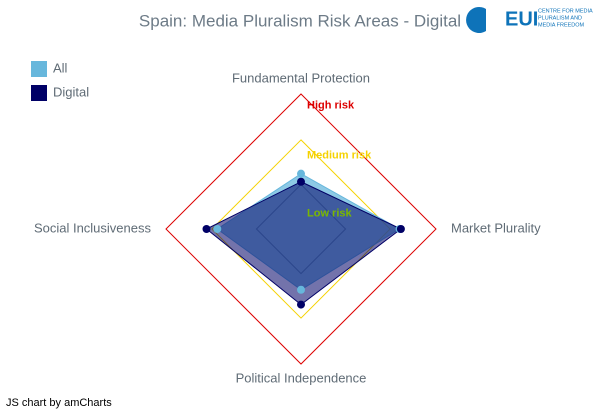 Image resolution: width=600 pixels, height=420 pixels. I want to click on series-area, so click(303, 243).